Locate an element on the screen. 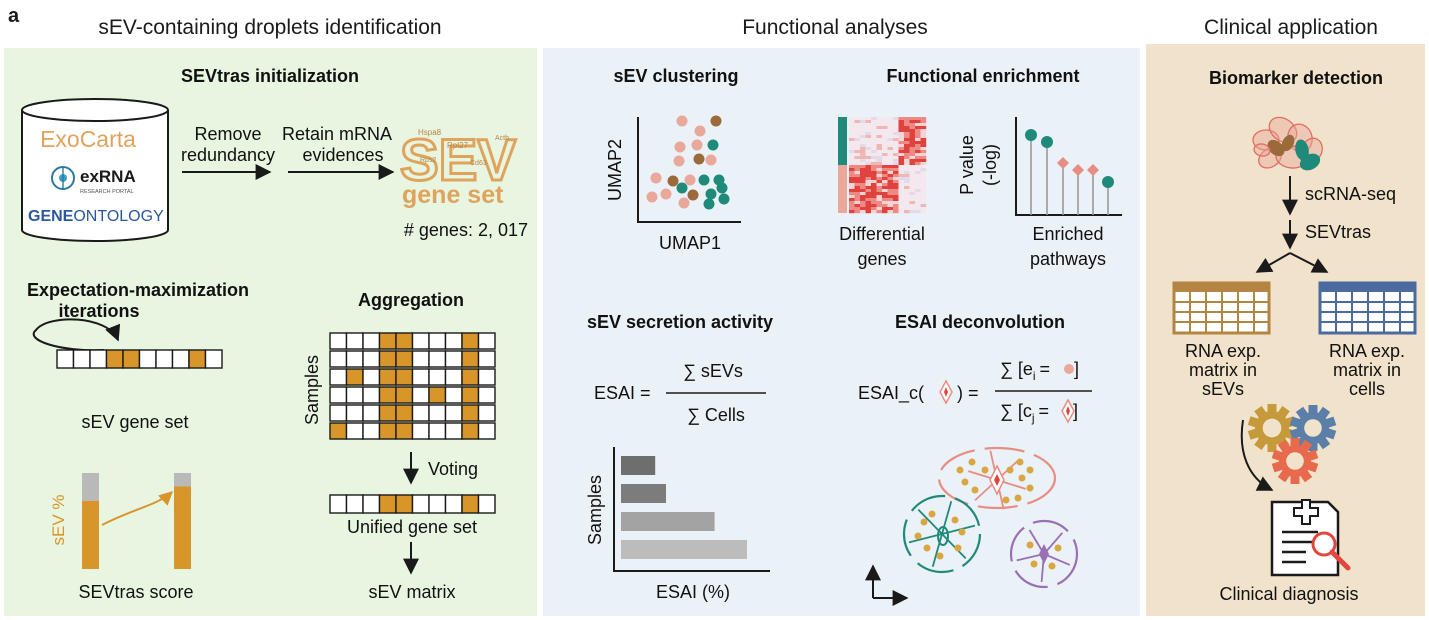 Image resolution: width=1429 pixels, height=620 pixels. umap1-label: UMAP1 is located at coordinates (690, 243).